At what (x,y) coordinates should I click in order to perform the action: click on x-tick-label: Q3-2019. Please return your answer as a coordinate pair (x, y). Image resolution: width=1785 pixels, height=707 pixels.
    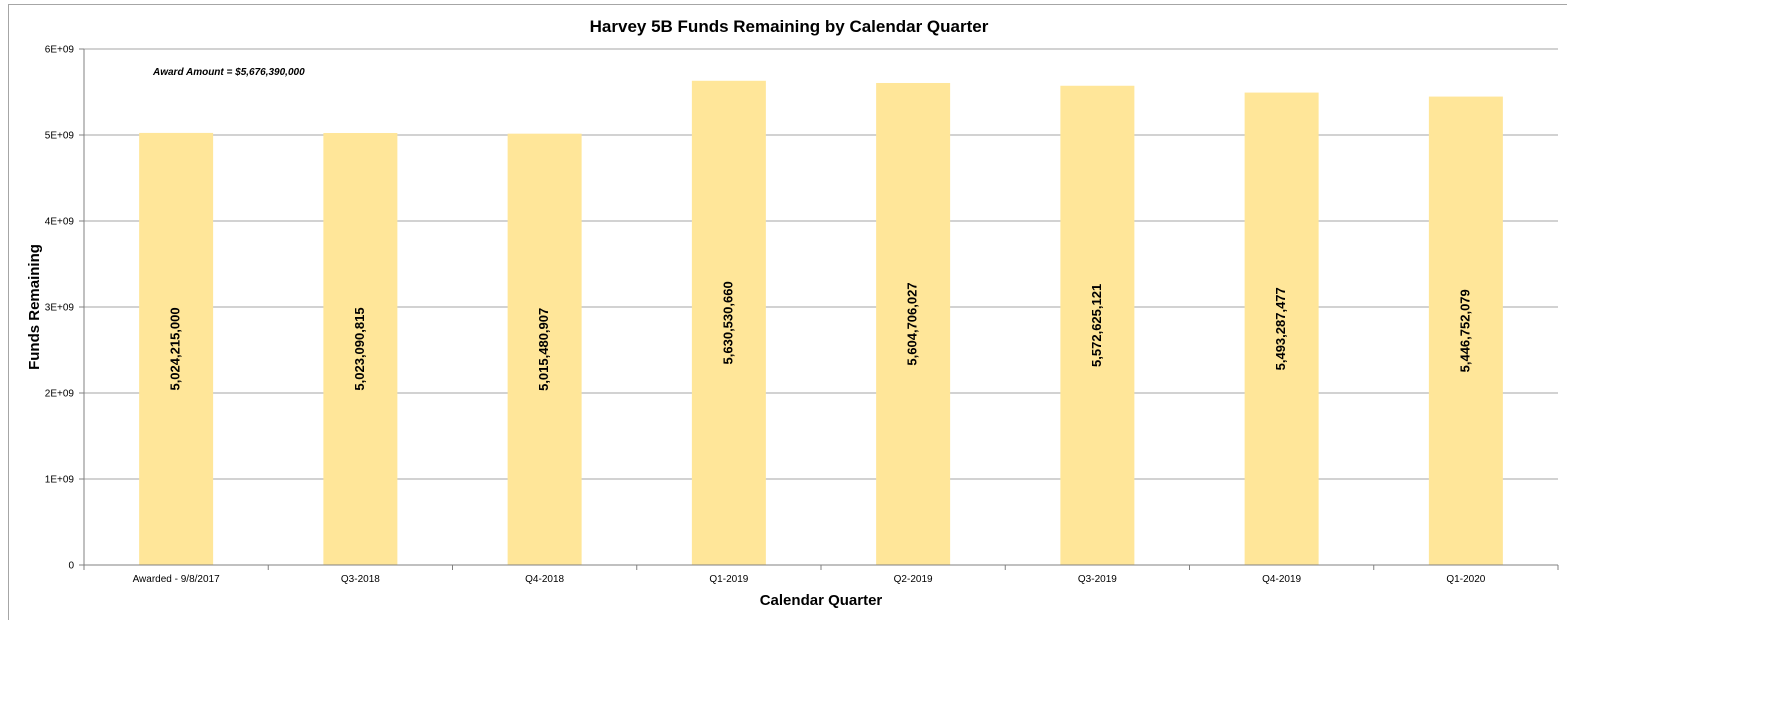
    Looking at the image, I should click on (1097, 579).